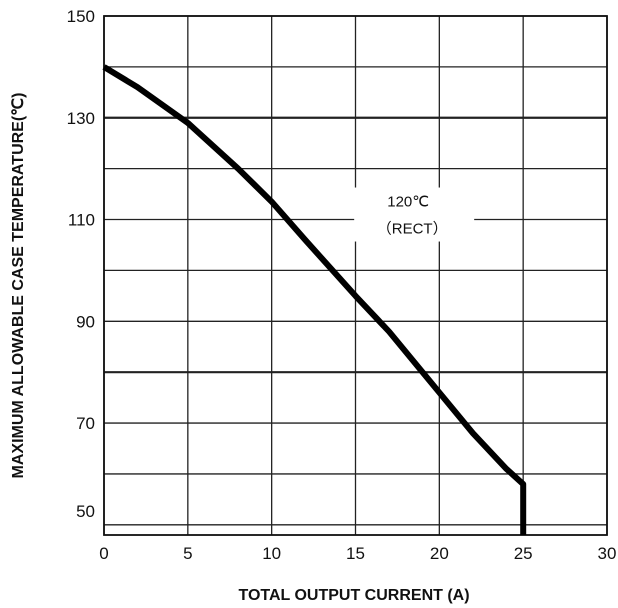 The height and width of the screenshot is (608, 618). What do you see at coordinates (81, 16) in the screenshot?
I see `y-tick-label: 150` at bounding box center [81, 16].